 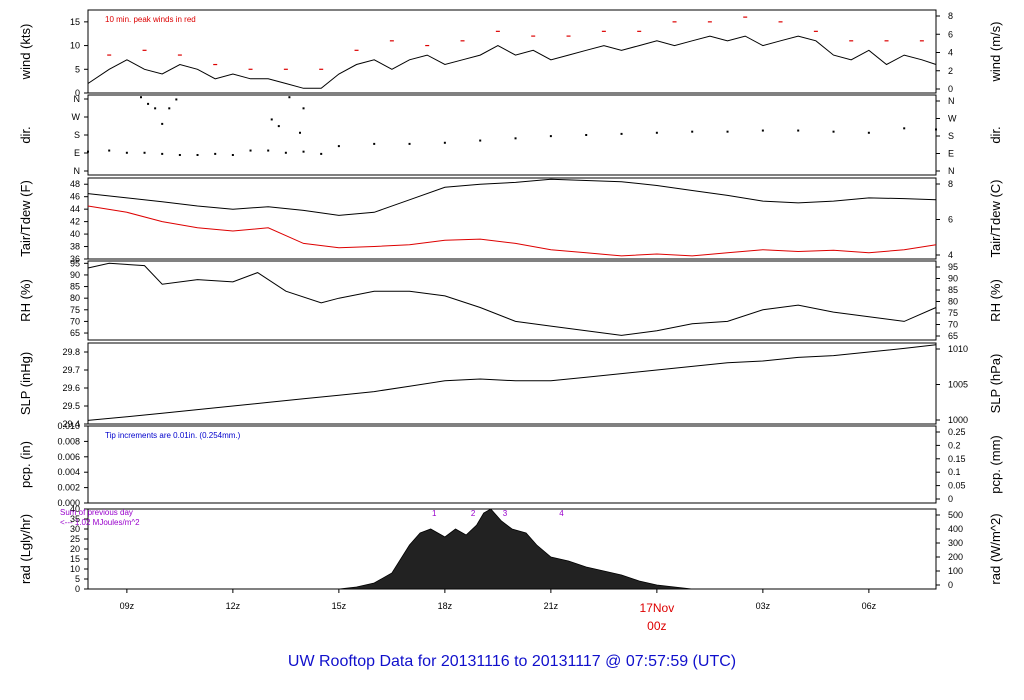 I want to click on pcp-right-tick-label: 0.1, so click(x=954, y=472).